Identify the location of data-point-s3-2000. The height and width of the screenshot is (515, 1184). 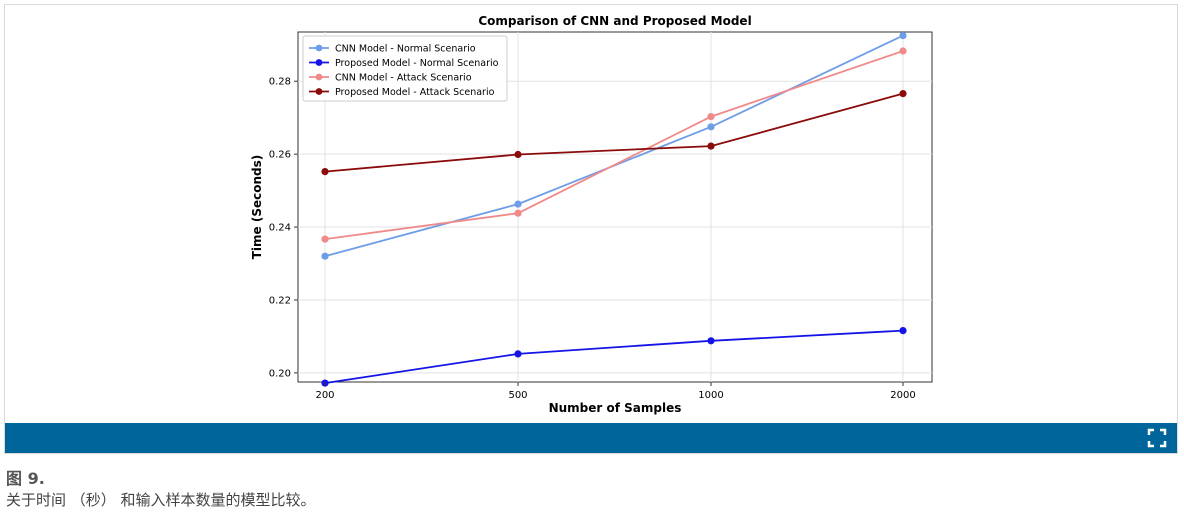
(903, 51).